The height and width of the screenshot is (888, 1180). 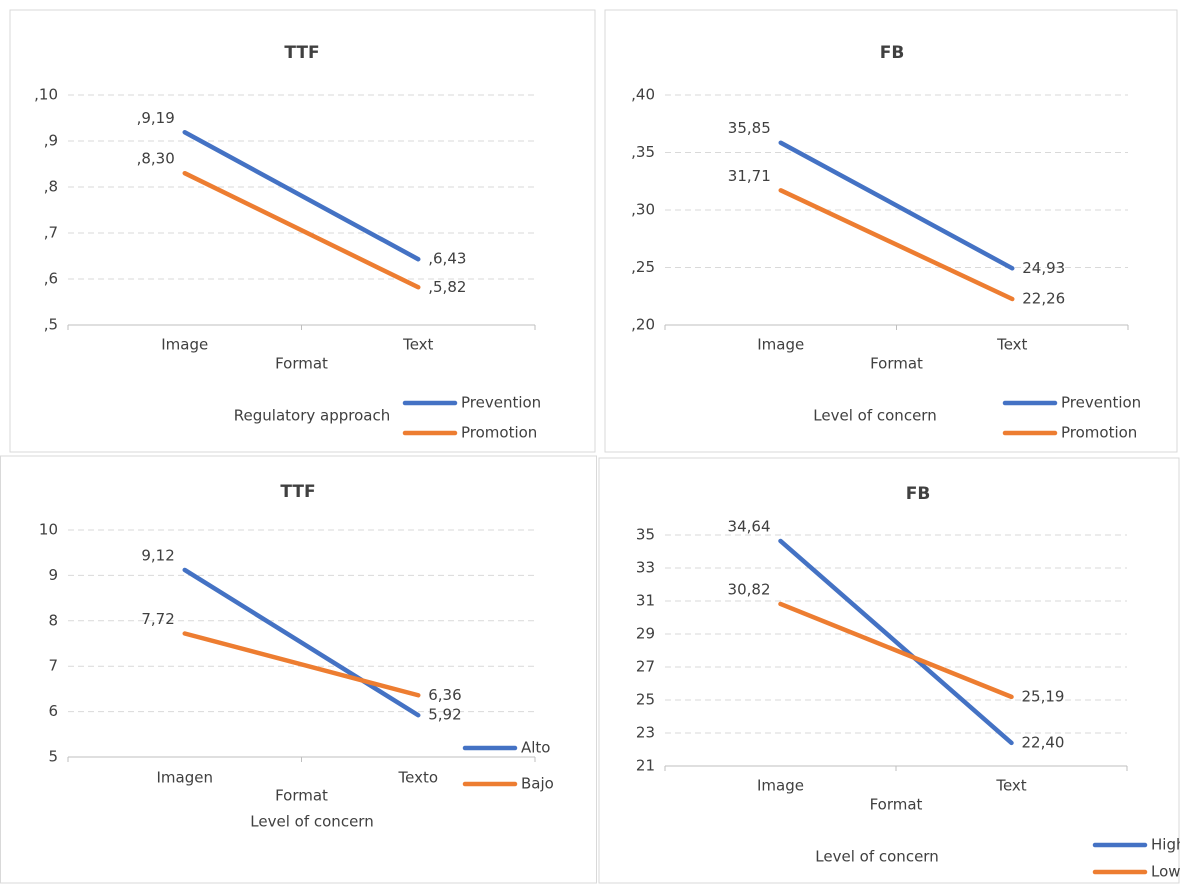 What do you see at coordinates (645, 601) in the screenshot?
I see `y-tick-label: 31` at bounding box center [645, 601].